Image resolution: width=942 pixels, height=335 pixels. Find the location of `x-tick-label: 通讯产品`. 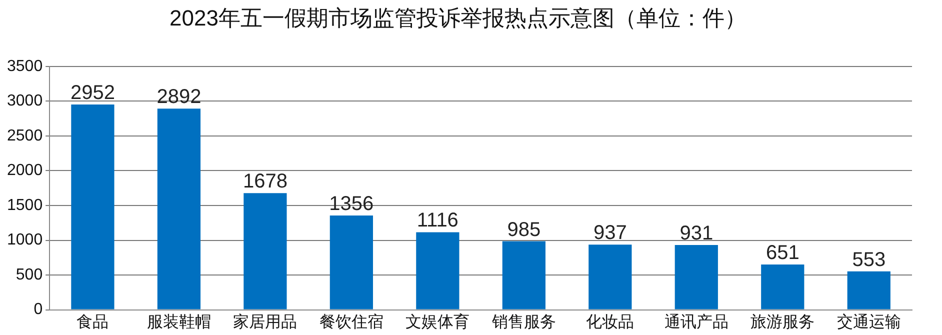

x-tick-label: 通讯产品 is located at coordinates (696, 321).